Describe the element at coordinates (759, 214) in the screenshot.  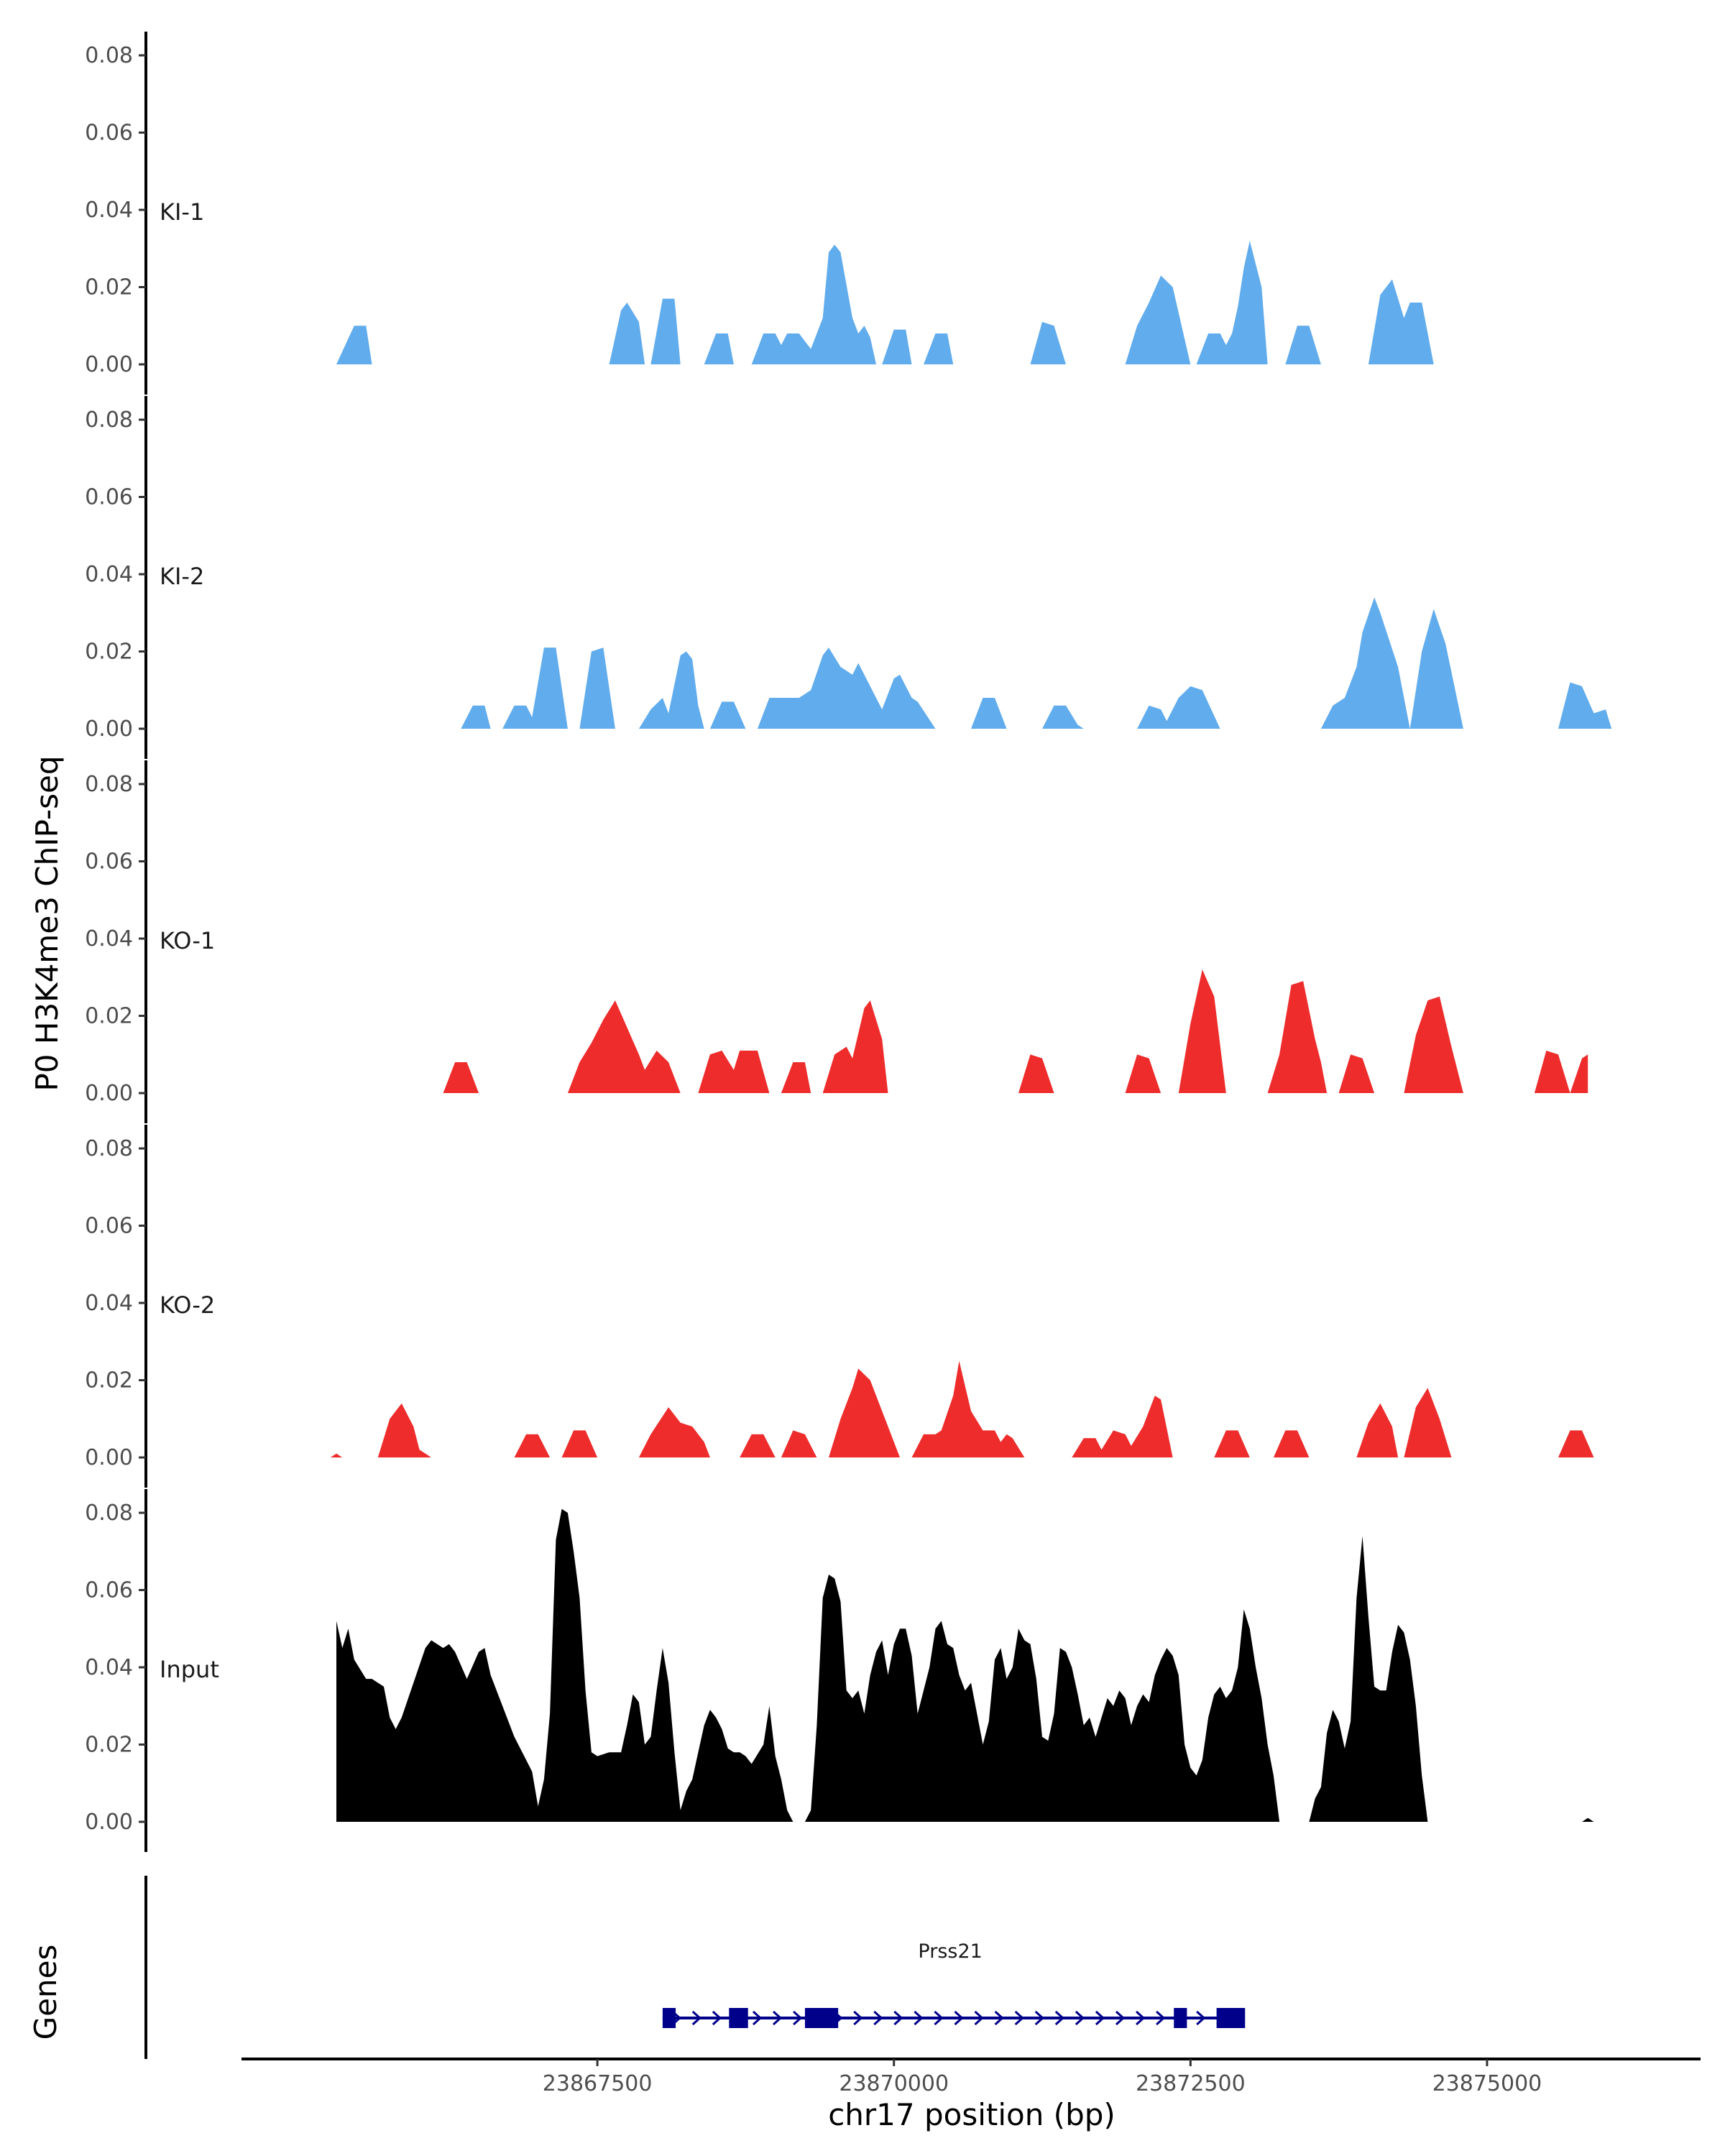
I see `track-ki-1: 0.00 0.02 0.04 0.06 0.08 KI-1` at that location.